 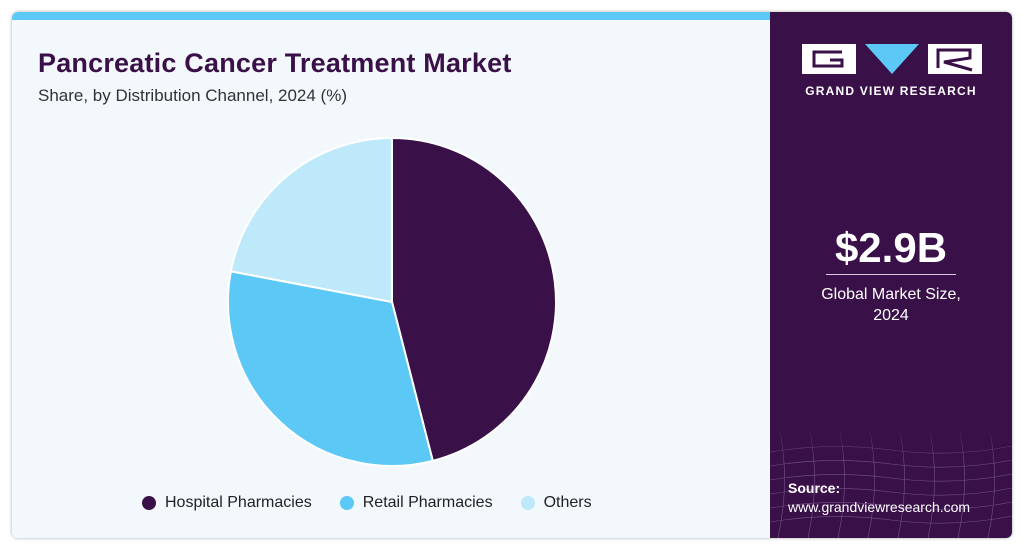 I want to click on legend-item-hospital-pharmacies: Hospital Pharmacies, so click(x=227, y=503).